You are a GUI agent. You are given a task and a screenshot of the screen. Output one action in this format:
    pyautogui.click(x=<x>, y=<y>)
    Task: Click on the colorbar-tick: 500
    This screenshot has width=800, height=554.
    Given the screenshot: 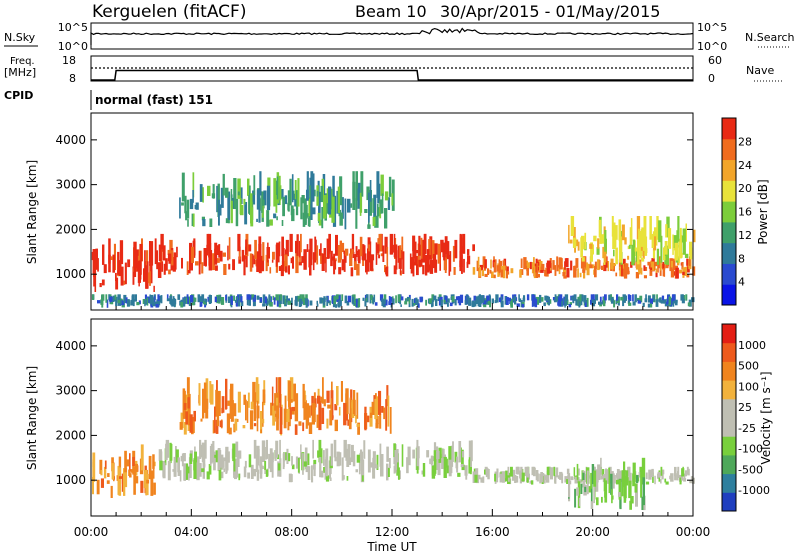 What is the action you would take?
    pyautogui.click(x=748, y=366)
    